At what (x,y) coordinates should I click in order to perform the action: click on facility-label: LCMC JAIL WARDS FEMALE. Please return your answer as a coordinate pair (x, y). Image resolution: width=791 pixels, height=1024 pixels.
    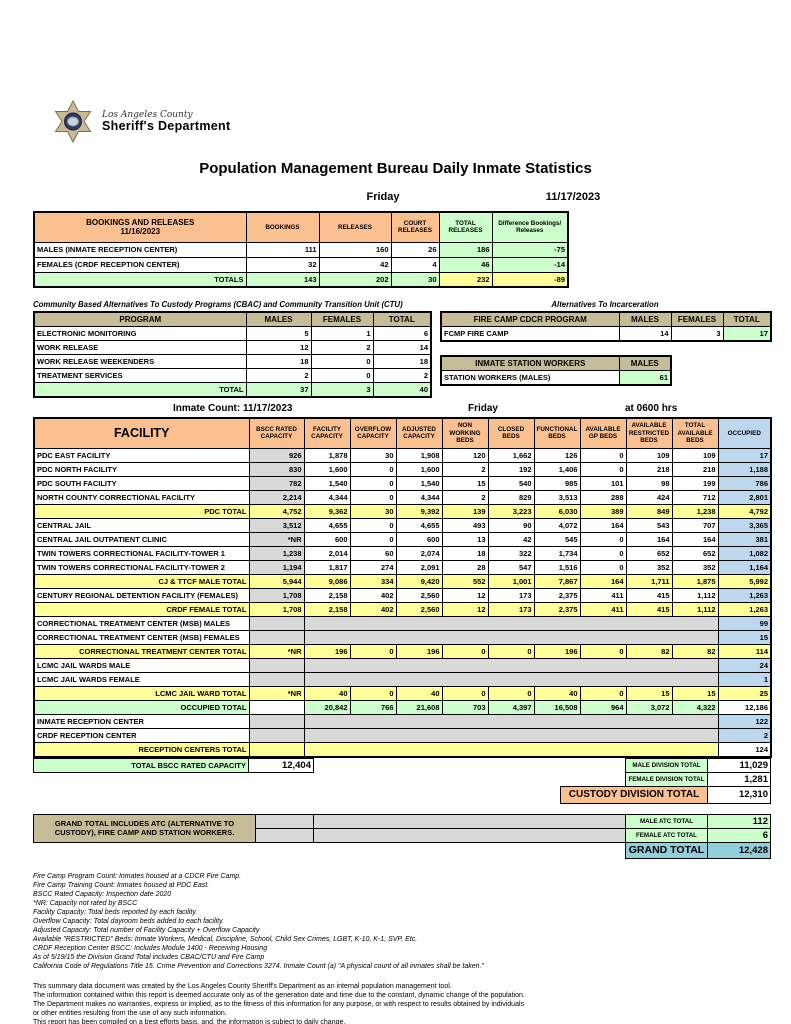
    Looking at the image, I should click on (141, 679).